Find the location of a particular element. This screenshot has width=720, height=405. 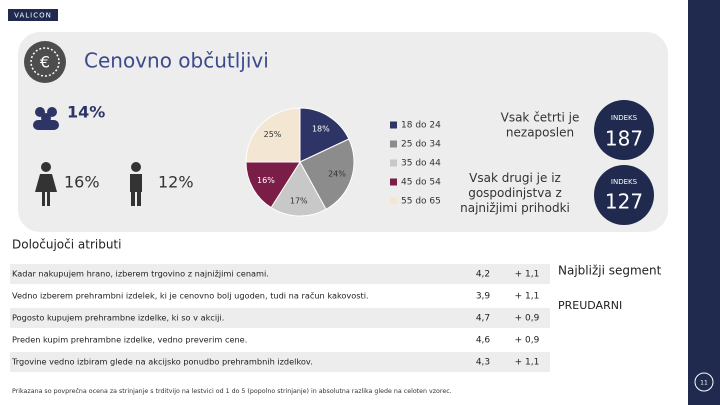

group-share: 14% is located at coordinates (86, 112).